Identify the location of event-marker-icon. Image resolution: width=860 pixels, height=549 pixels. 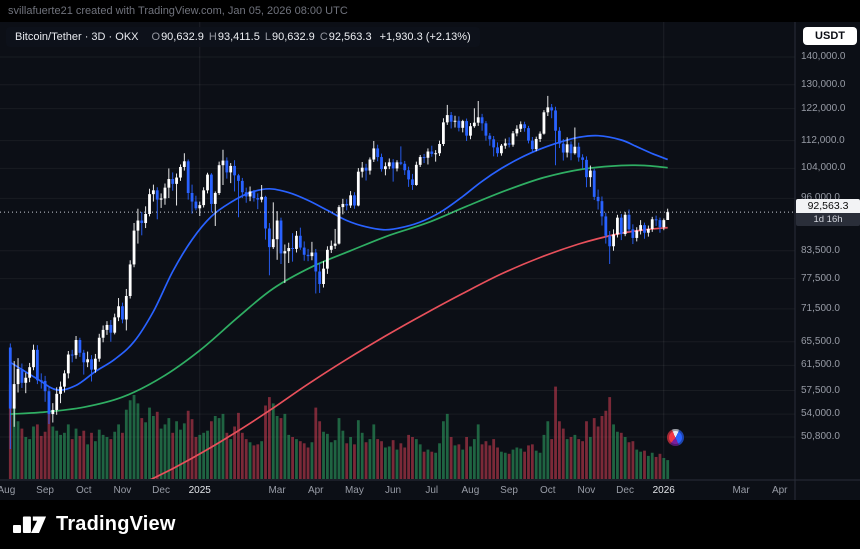
(675, 437).